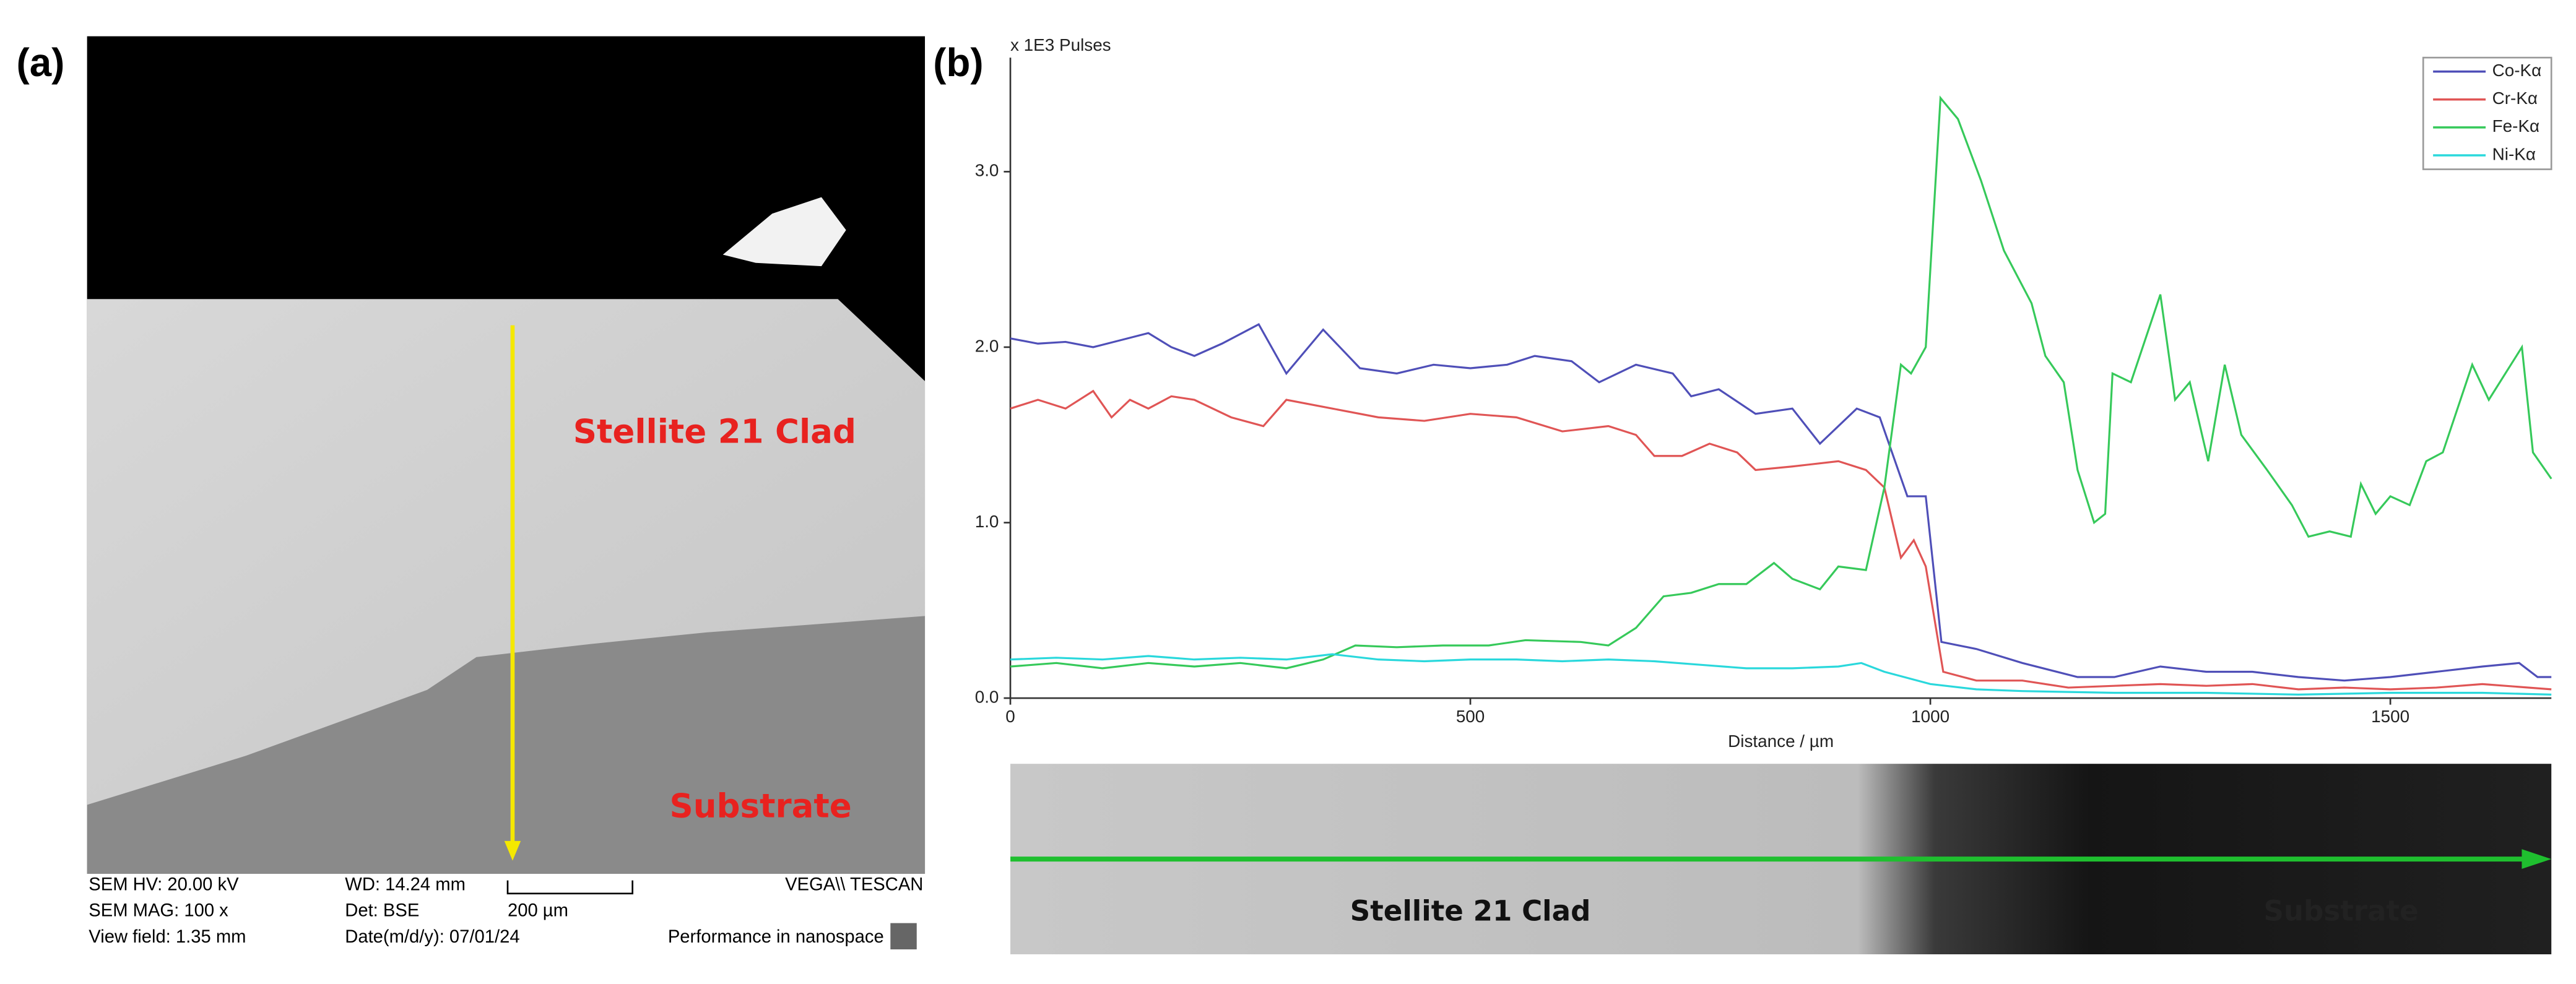 The image size is (2576, 984). Describe the element at coordinates (382, 911) in the screenshot. I see `sem-info: Det: BSE` at that location.